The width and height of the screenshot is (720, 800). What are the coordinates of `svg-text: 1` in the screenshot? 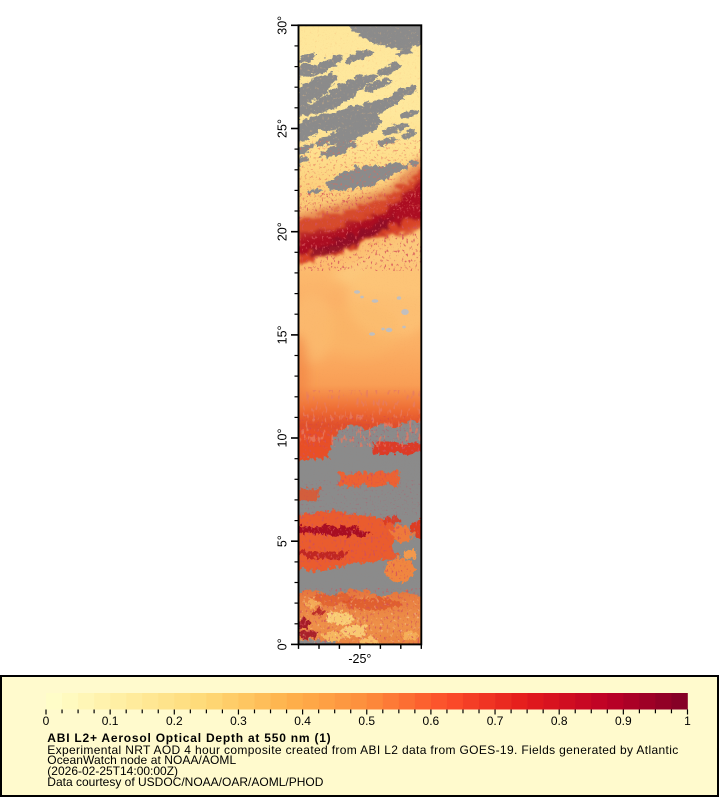 It's located at (687, 721).